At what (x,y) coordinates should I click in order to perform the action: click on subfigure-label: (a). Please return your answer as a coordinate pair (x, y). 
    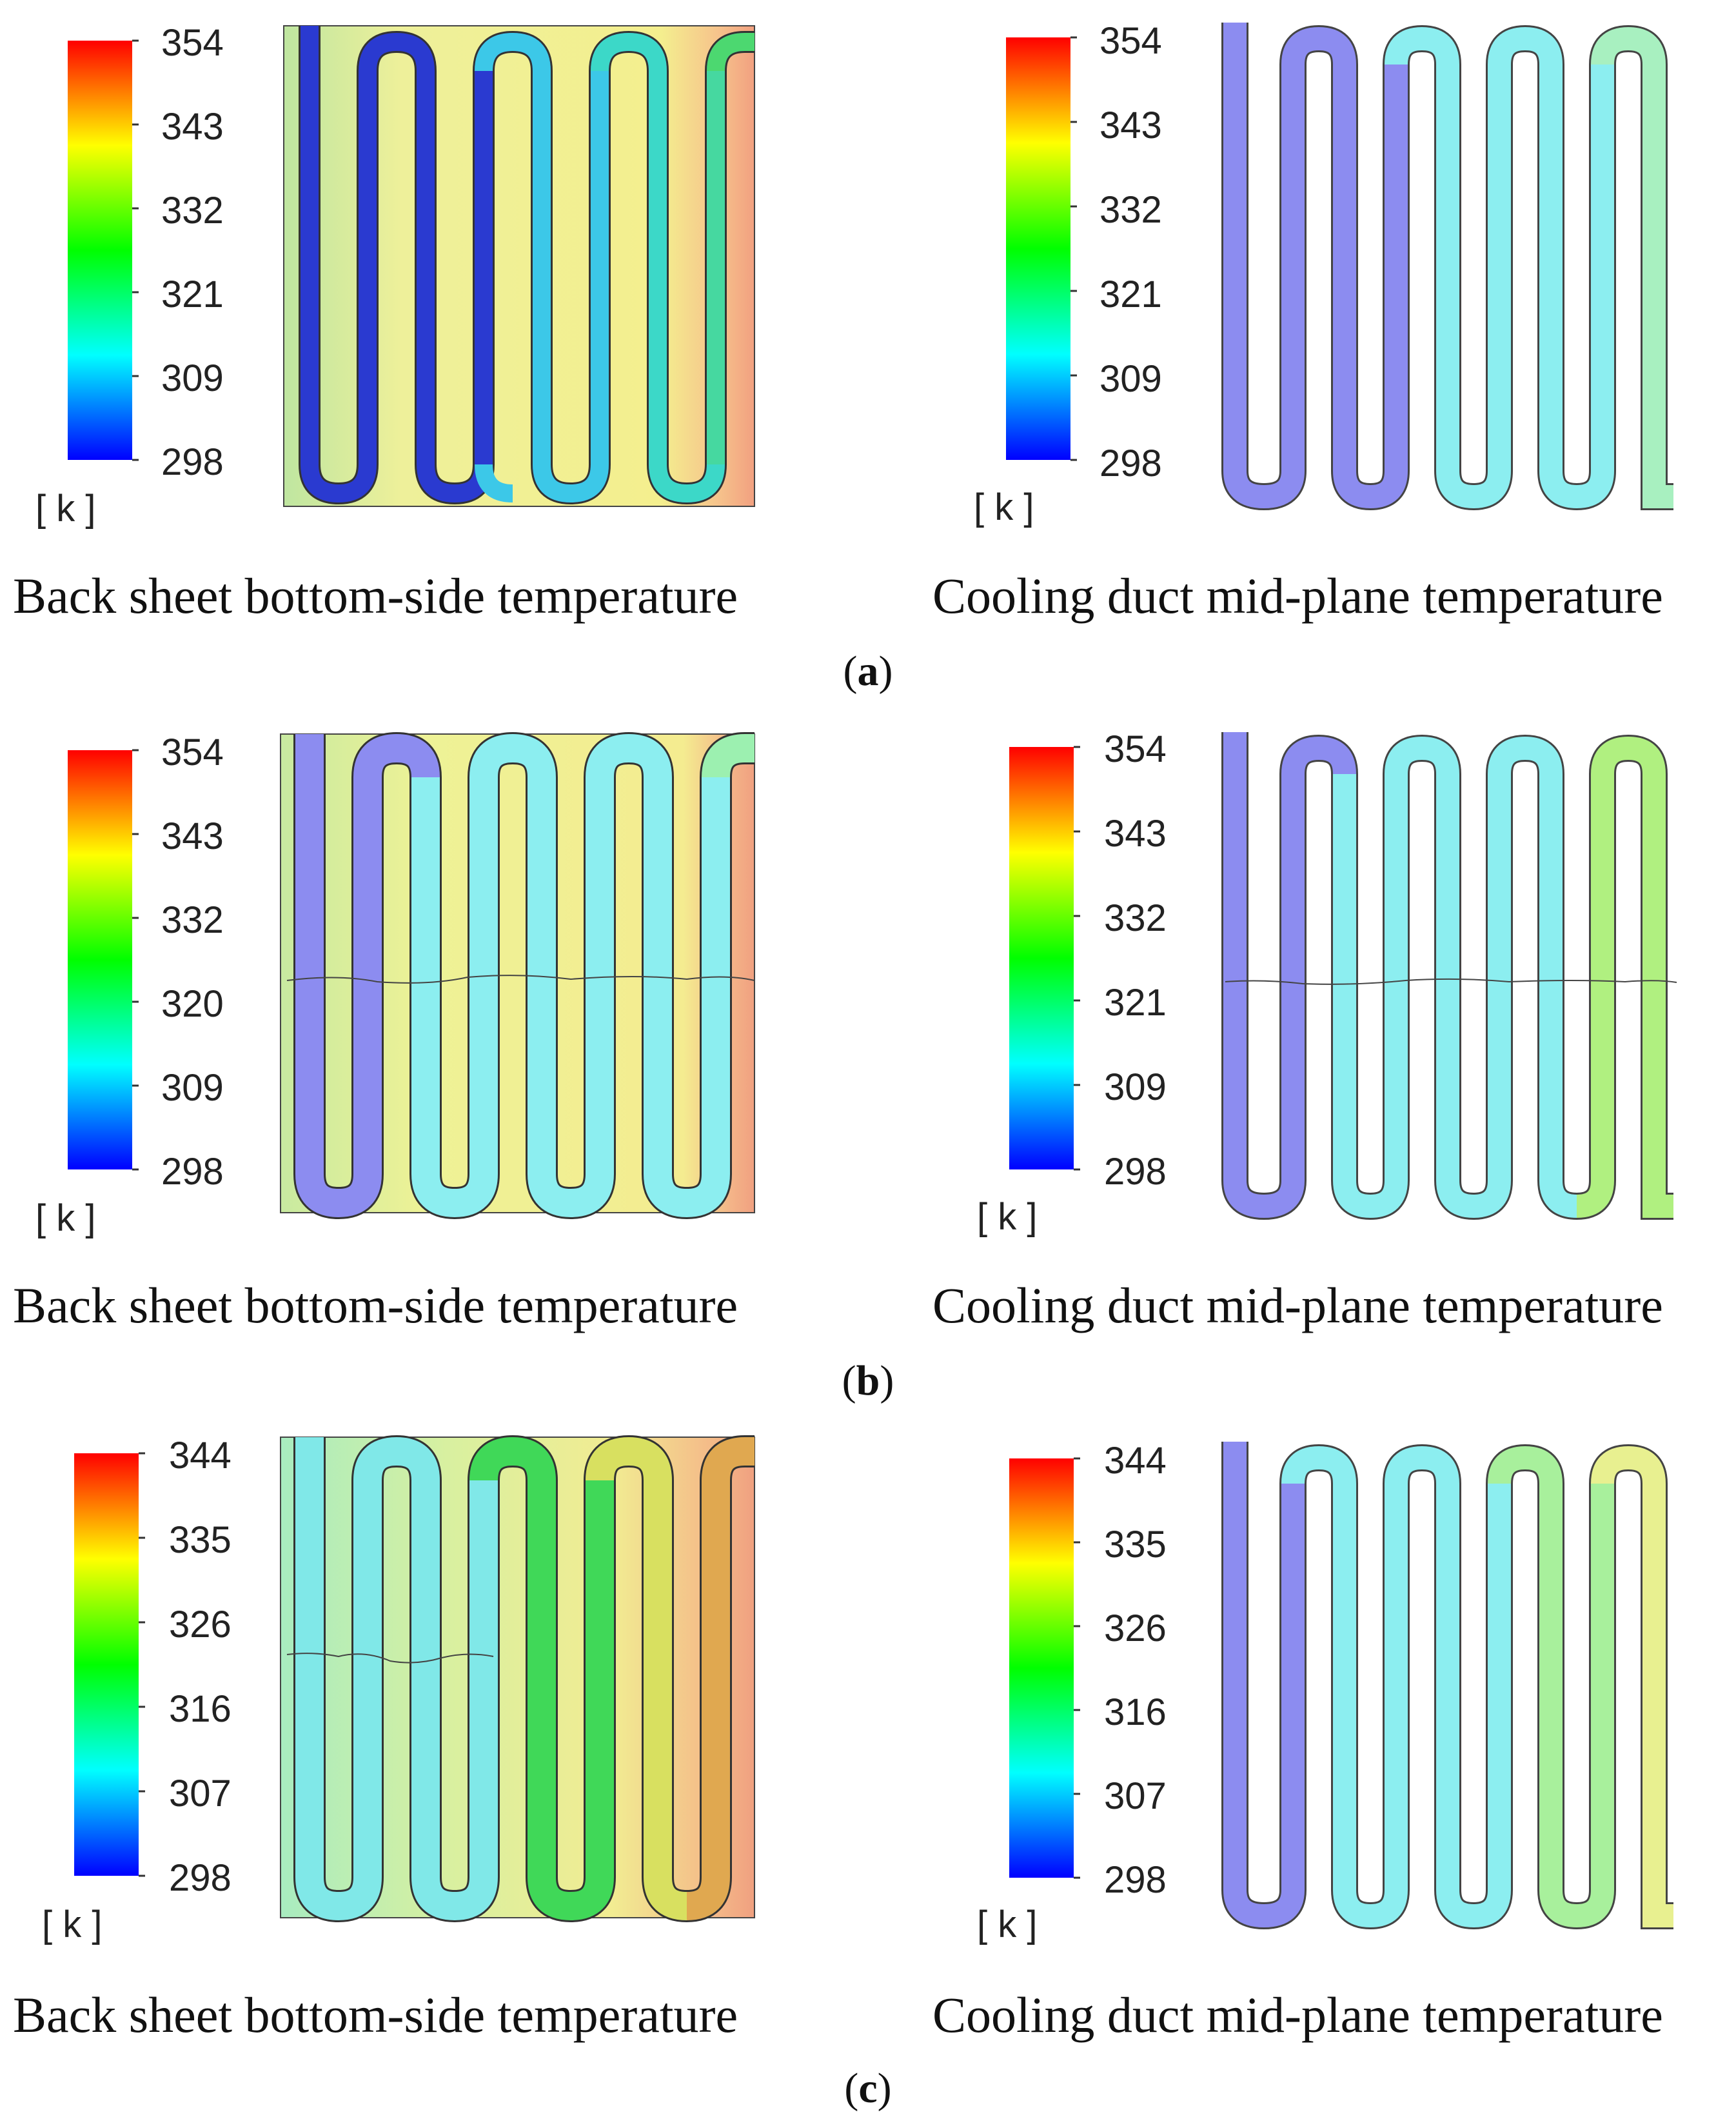
    Looking at the image, I should click on (868, 671).